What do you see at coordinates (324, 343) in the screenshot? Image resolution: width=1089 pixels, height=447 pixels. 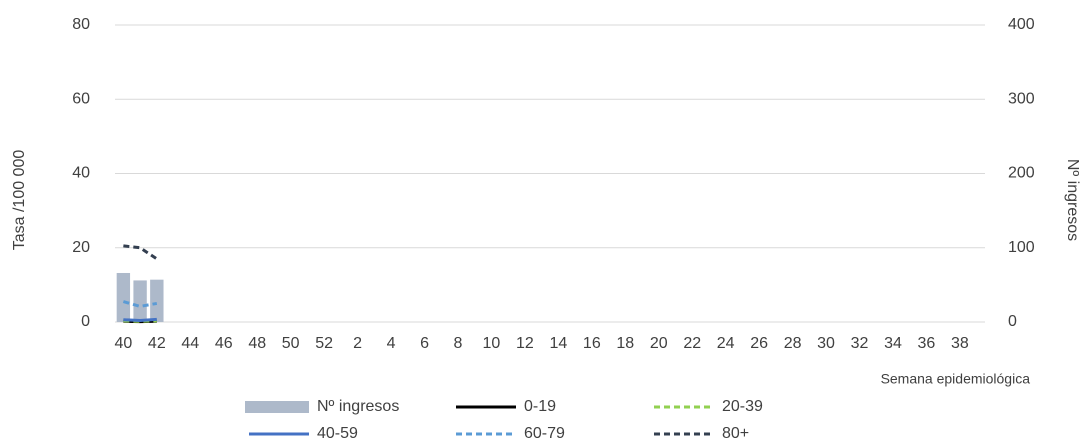 I see `x-tick-label: 52` at bounding box center [324, 343].